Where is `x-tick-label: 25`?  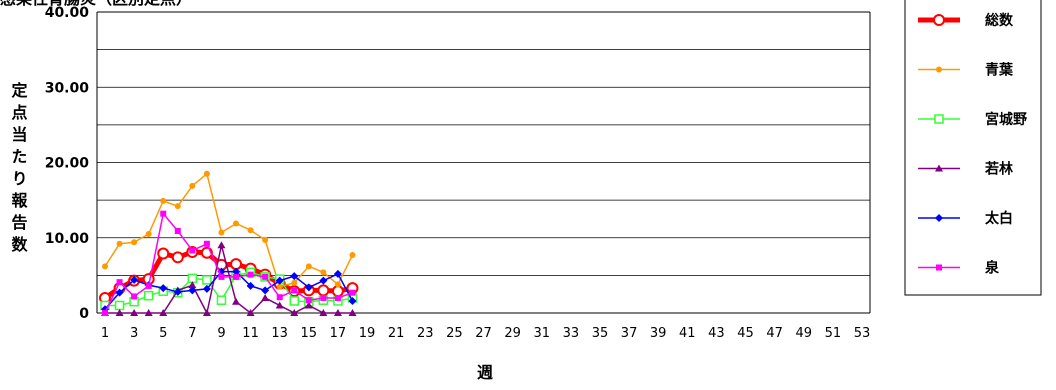
x-tick-label: 25 is located at coordinates (454, 333).